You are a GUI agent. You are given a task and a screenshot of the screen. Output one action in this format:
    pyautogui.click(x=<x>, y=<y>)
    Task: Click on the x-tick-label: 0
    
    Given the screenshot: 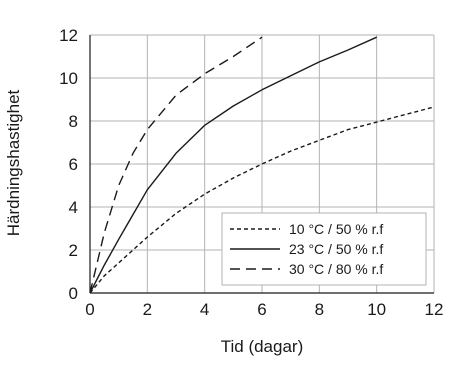 What is the action you would take?
    pyautogui.click(x=89, y=309)
    